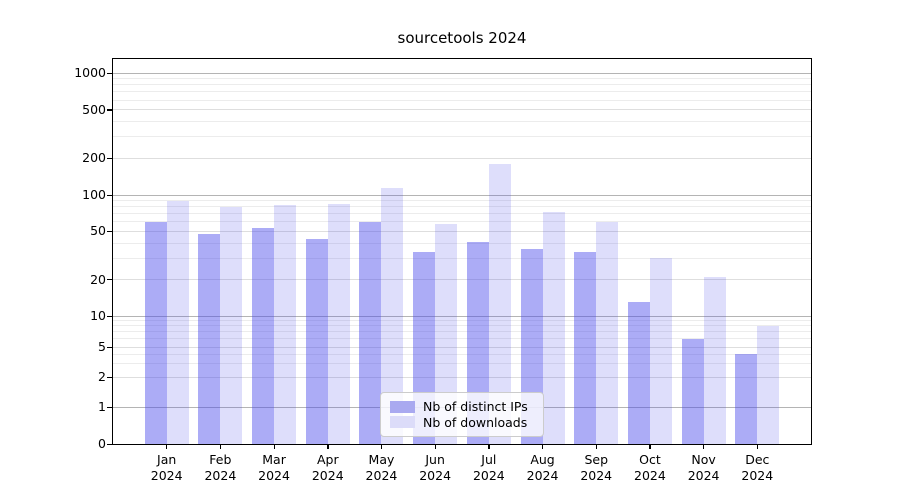  Describe the element at coordinates (338, 323) in the screenshot. I see `bar-downloads-apr` at that location.